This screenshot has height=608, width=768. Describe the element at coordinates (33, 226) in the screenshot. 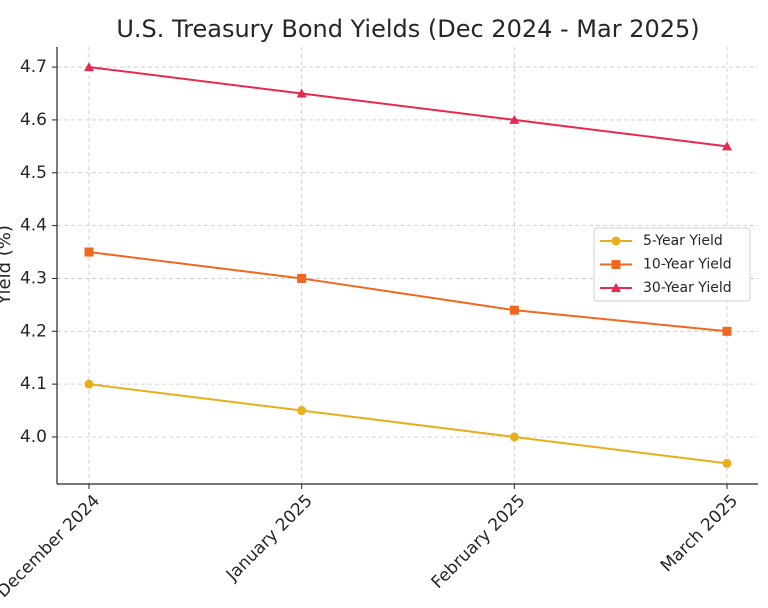

I see `y-tick-label: 4.4` at that location.